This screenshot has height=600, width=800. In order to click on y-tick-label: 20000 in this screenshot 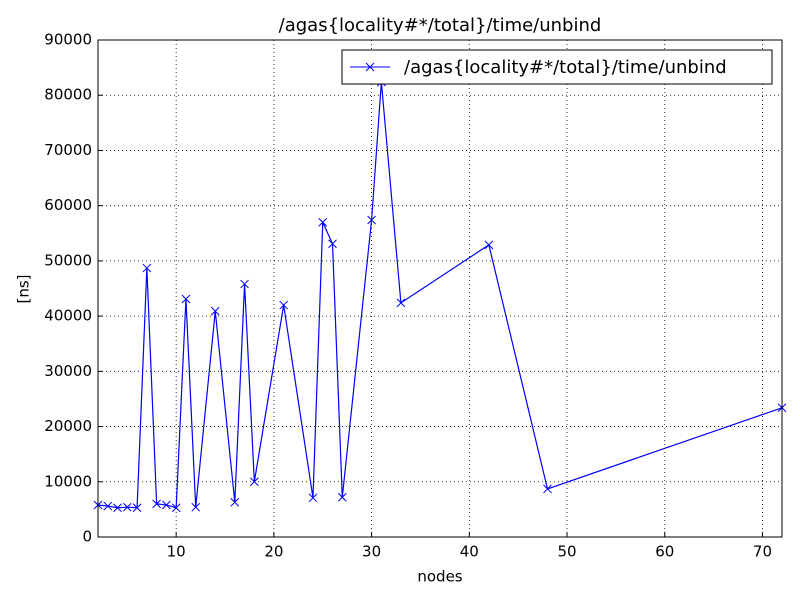, I will do `click(68, 426)`.